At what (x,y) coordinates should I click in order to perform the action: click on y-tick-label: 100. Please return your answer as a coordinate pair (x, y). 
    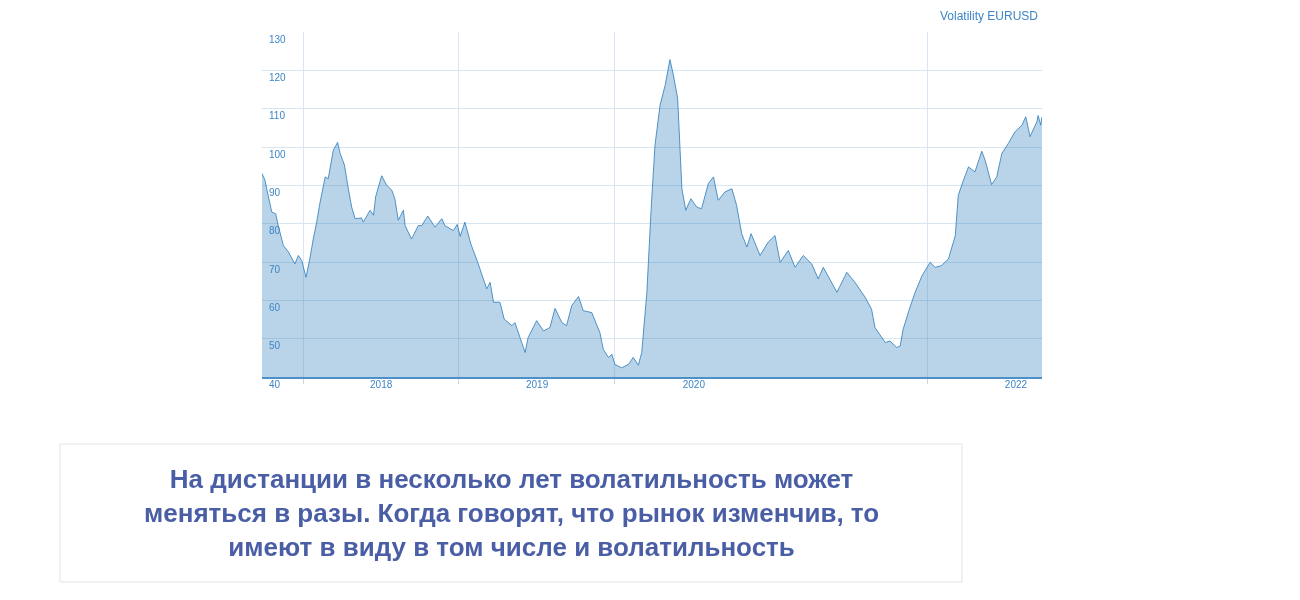
    Looking at the image, I should click on (278, 154).